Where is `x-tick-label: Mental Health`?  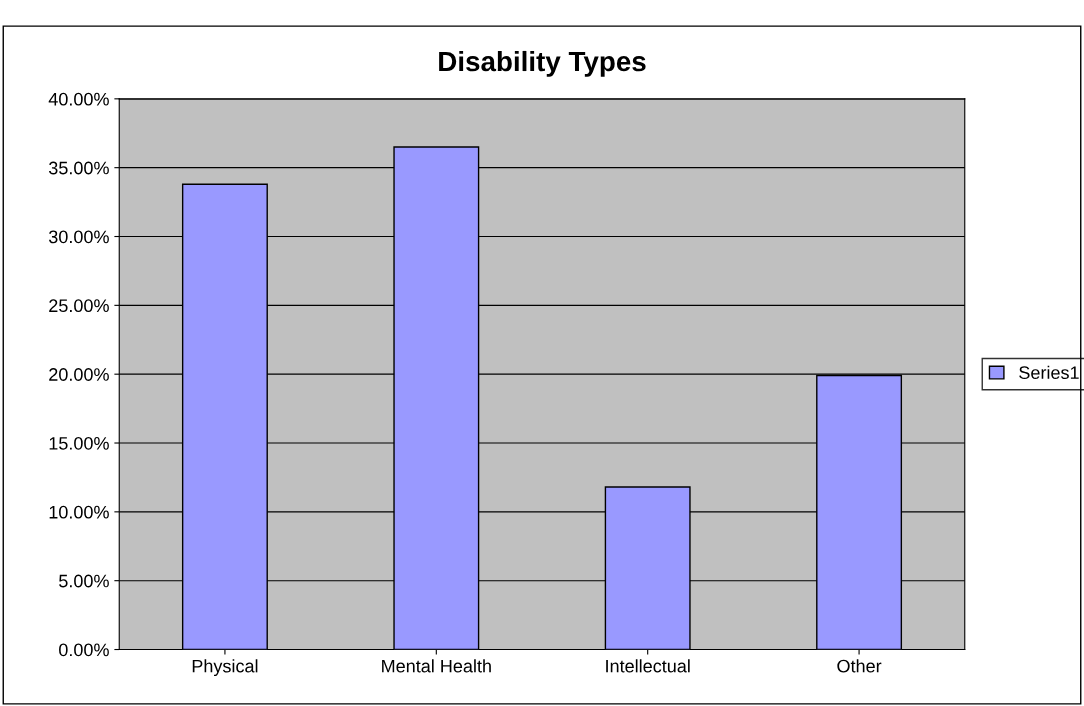 x-tick-label: Mental Health is located at coordinates (436, 666).